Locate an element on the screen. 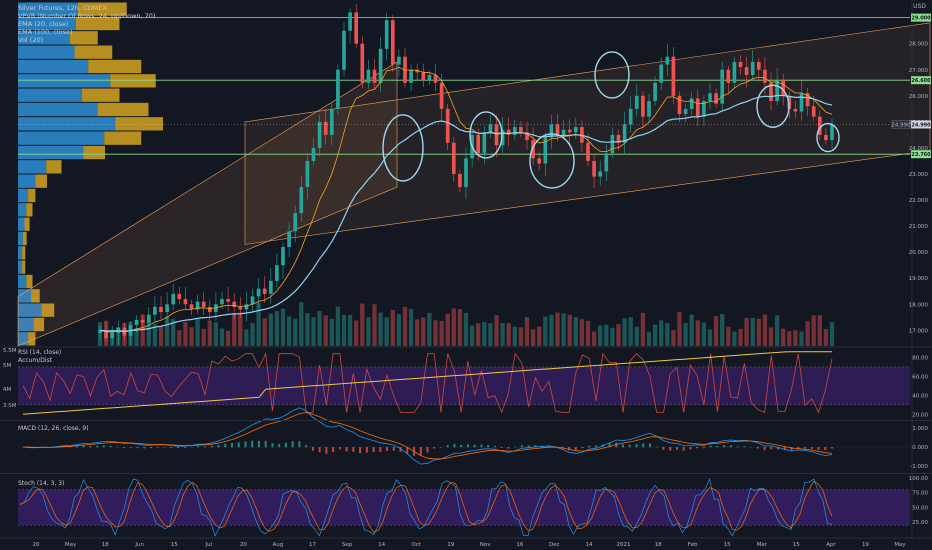 The height and width of the screenshot is (550, 932). rsi-legend: RSI (14, close) is located at coordinates (40, 352).